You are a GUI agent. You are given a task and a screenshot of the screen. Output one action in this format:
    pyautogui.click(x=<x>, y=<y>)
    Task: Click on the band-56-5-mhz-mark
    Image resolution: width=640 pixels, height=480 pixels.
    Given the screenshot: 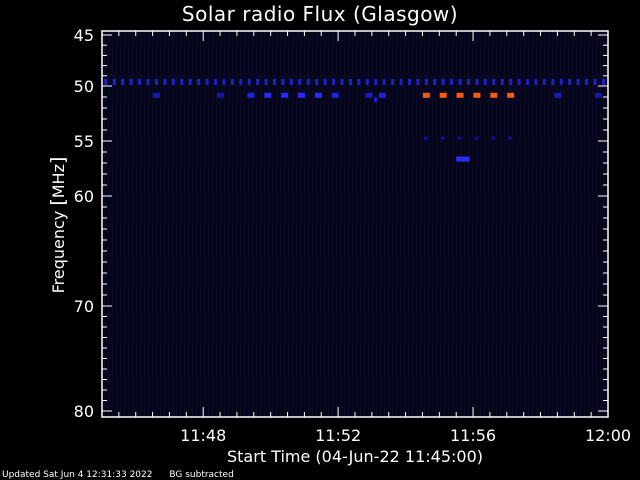 What is the action you would take?
    pyautogui.click(x=463, y=159)
    